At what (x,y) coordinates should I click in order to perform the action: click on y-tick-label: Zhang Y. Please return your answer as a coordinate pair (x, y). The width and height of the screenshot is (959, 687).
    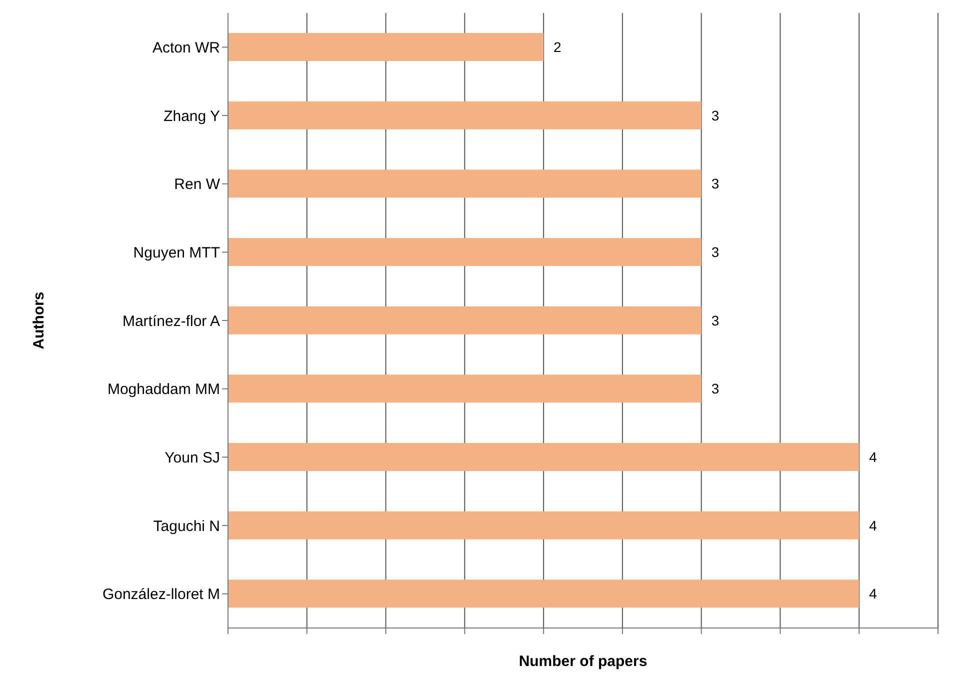
    Looking at the image, I should click on (192, 116).